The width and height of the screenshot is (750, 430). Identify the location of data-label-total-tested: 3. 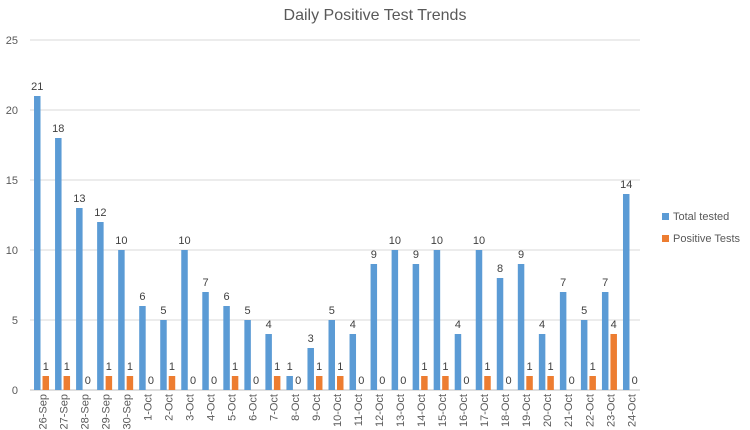
(311, 339).